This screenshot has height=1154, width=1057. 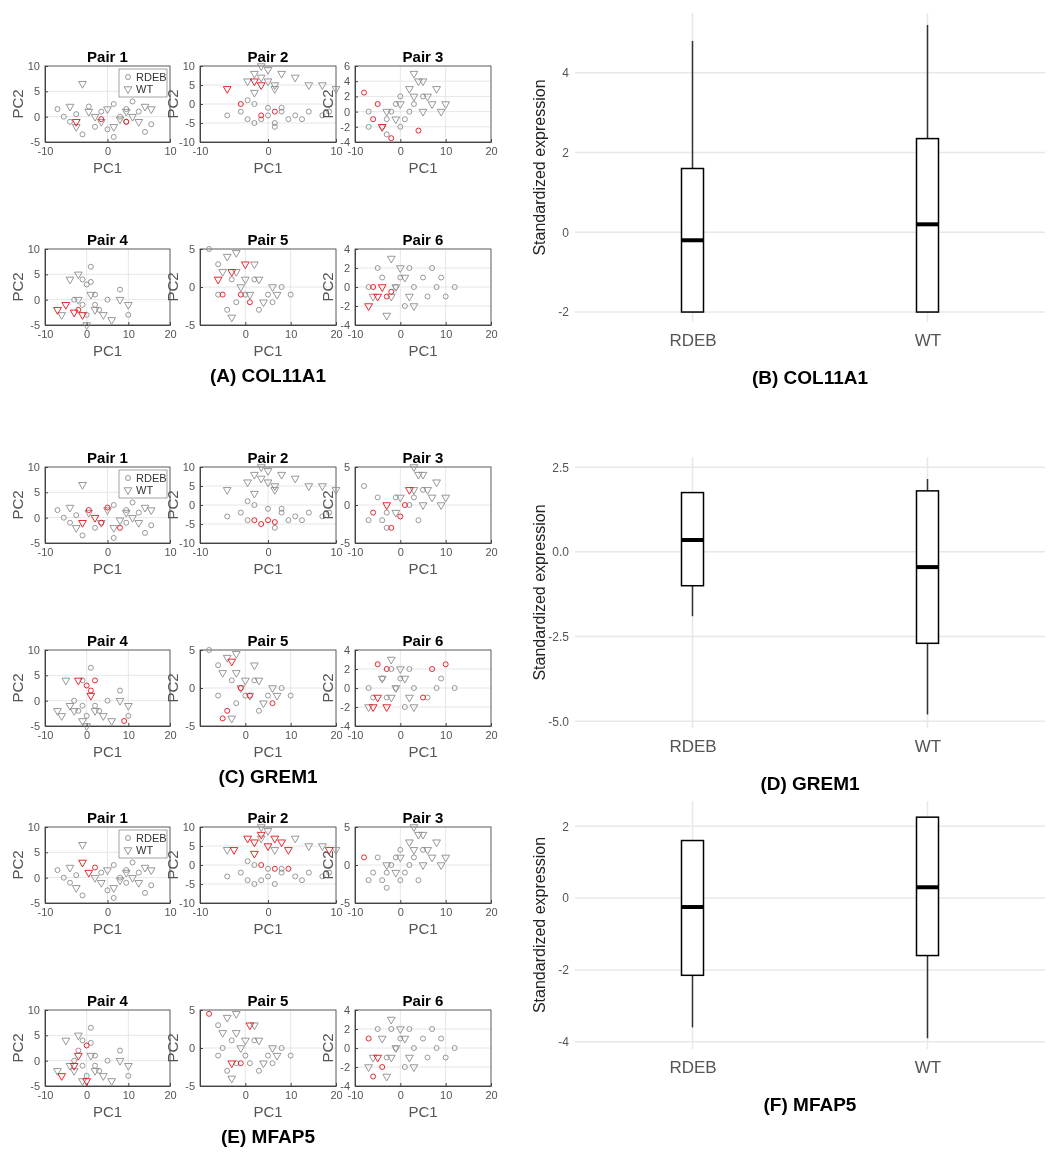 I want to click on y-tick-label: 4, so click(x=346, y=1010).